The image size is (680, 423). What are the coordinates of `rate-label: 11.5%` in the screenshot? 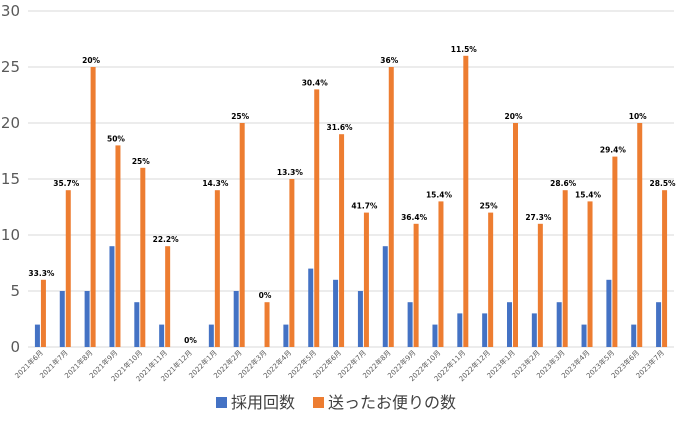 It's located at (464, 49).